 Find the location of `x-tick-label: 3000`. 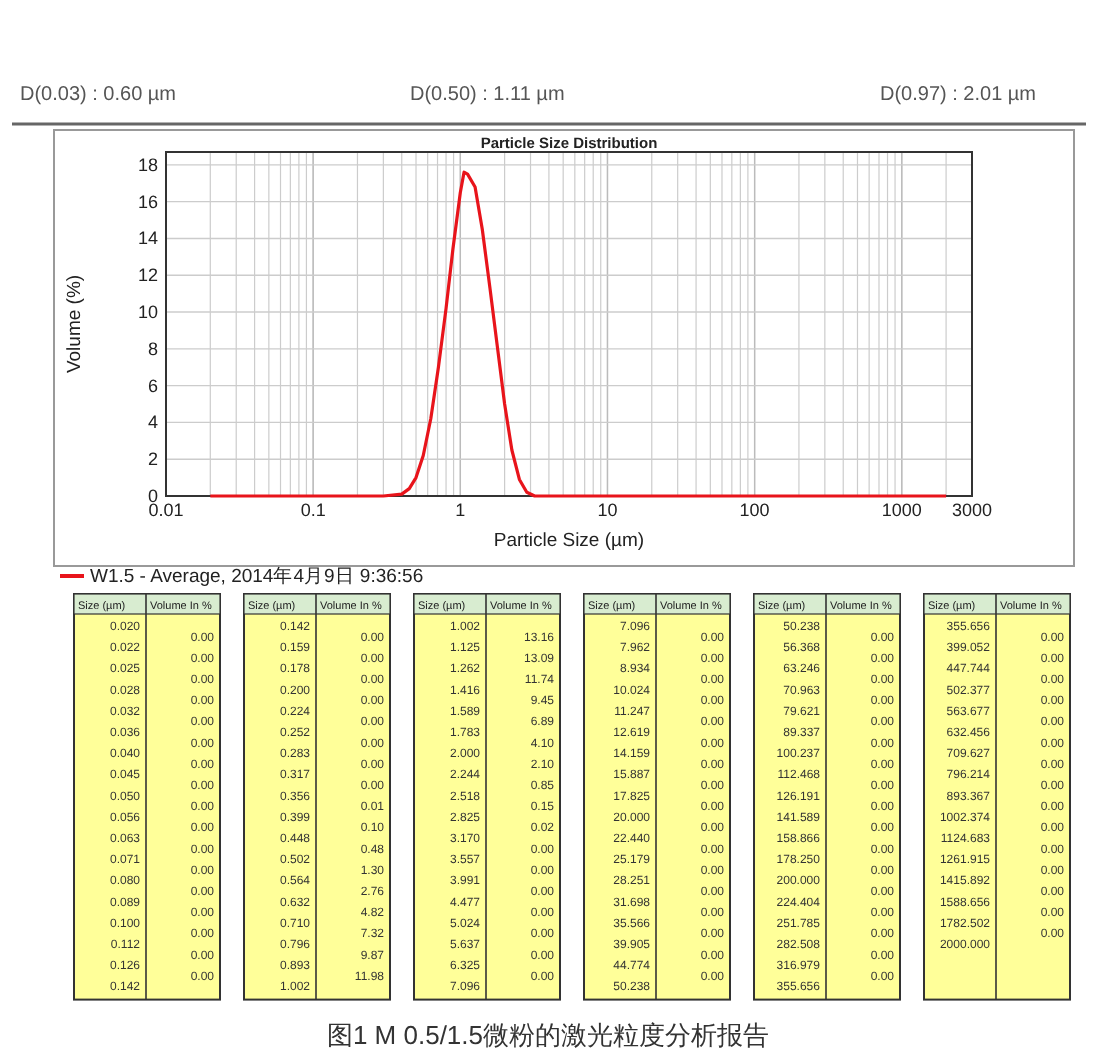

x-tick-label: 3000 is located at coordinates (972, 510).